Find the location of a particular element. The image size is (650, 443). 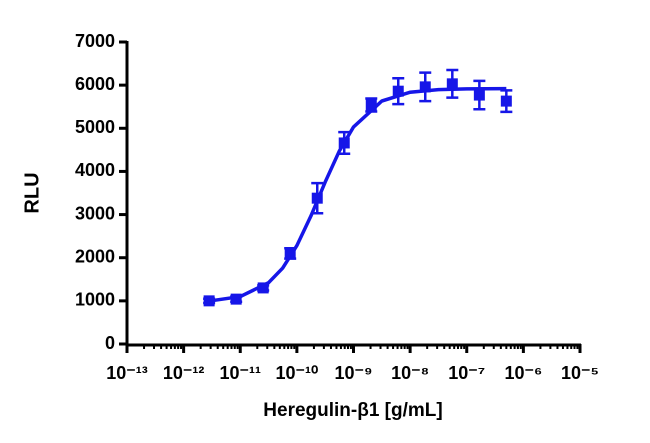

x-tick-label: 10⁻¹² is located at coordinates (184, 373).